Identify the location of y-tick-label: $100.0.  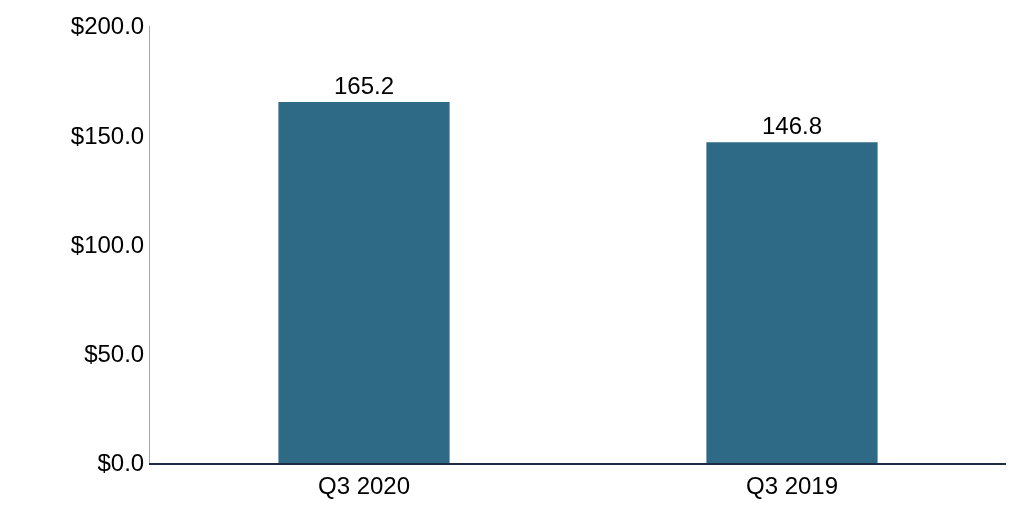
(107, 244).